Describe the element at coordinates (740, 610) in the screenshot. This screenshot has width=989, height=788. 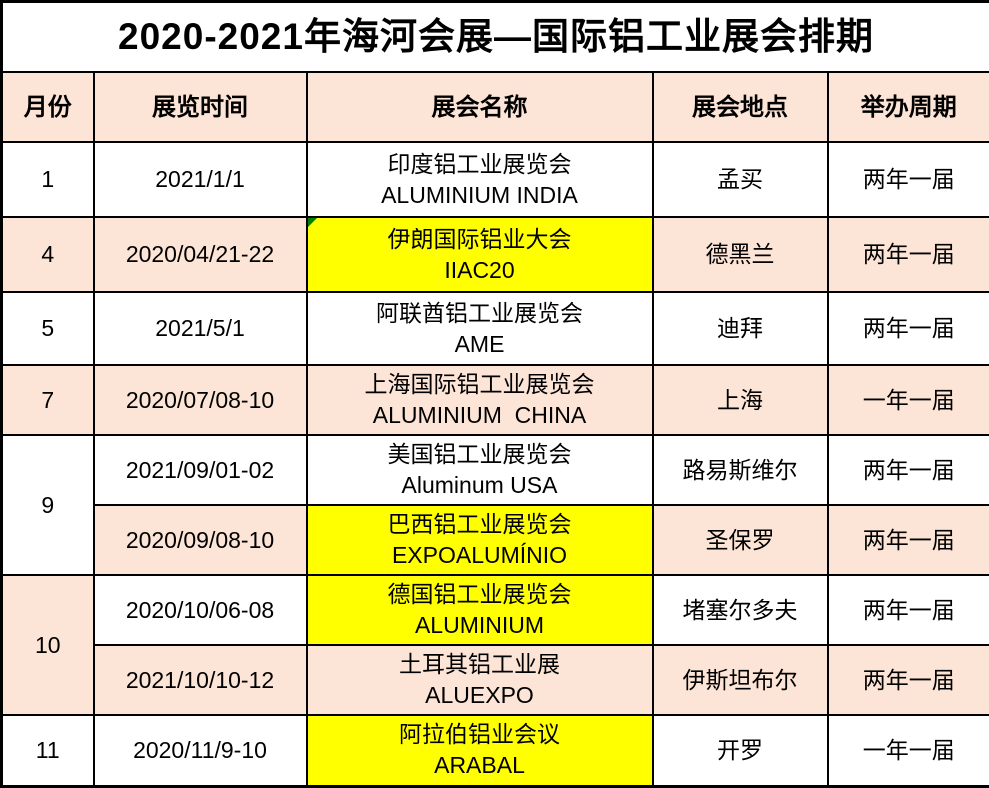
I see `location-cell: 堵塞尔多夫` at that location.